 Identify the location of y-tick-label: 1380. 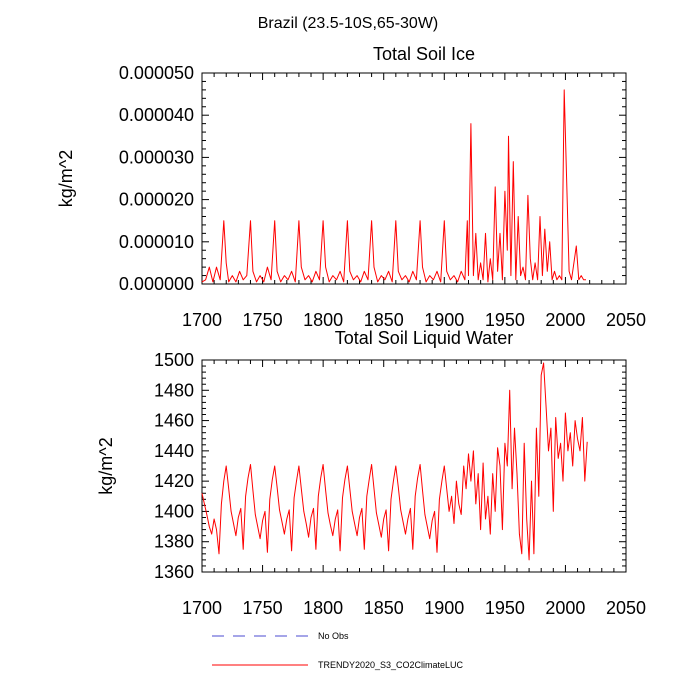
(174, 542).